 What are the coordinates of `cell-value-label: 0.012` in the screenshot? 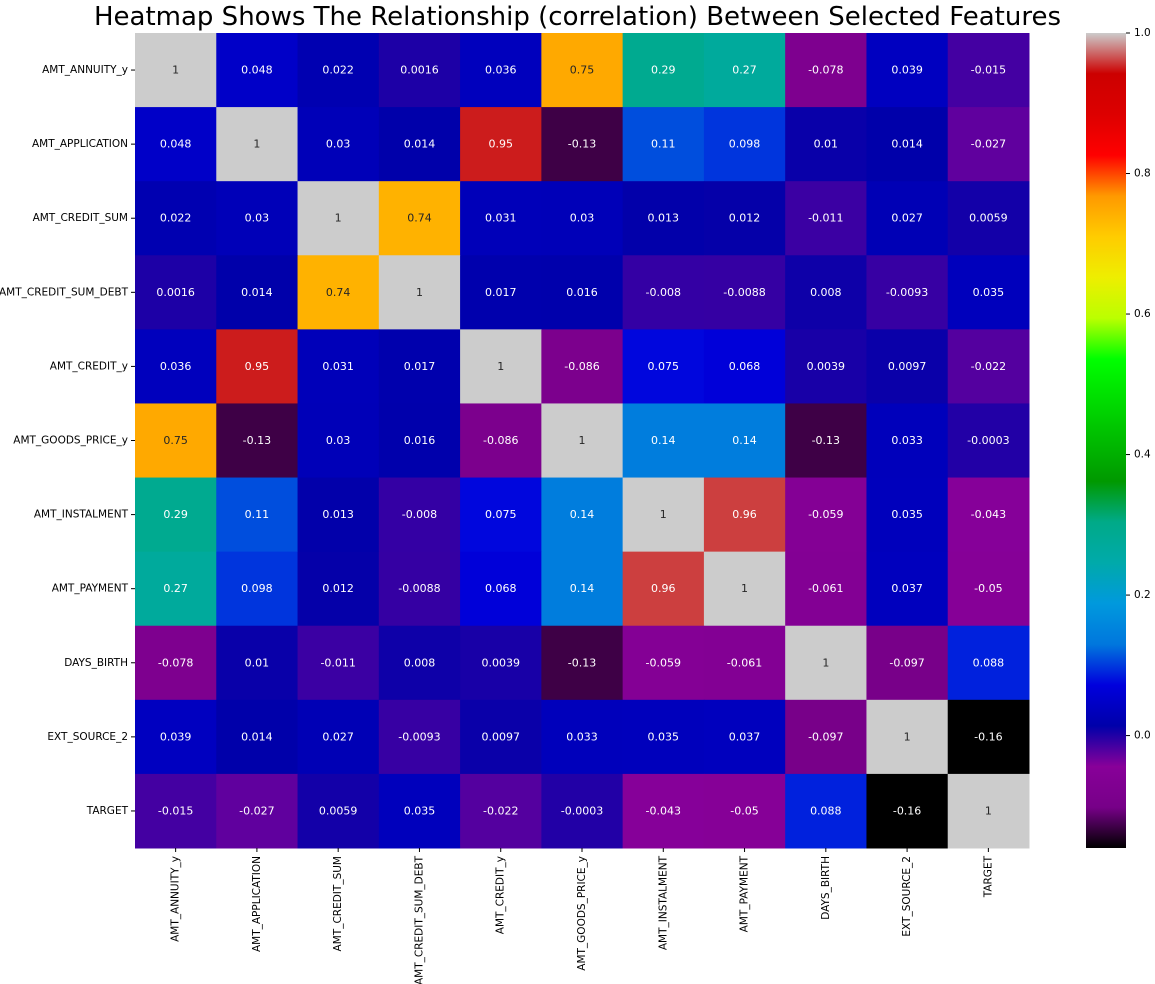 It's located at (745, 218).